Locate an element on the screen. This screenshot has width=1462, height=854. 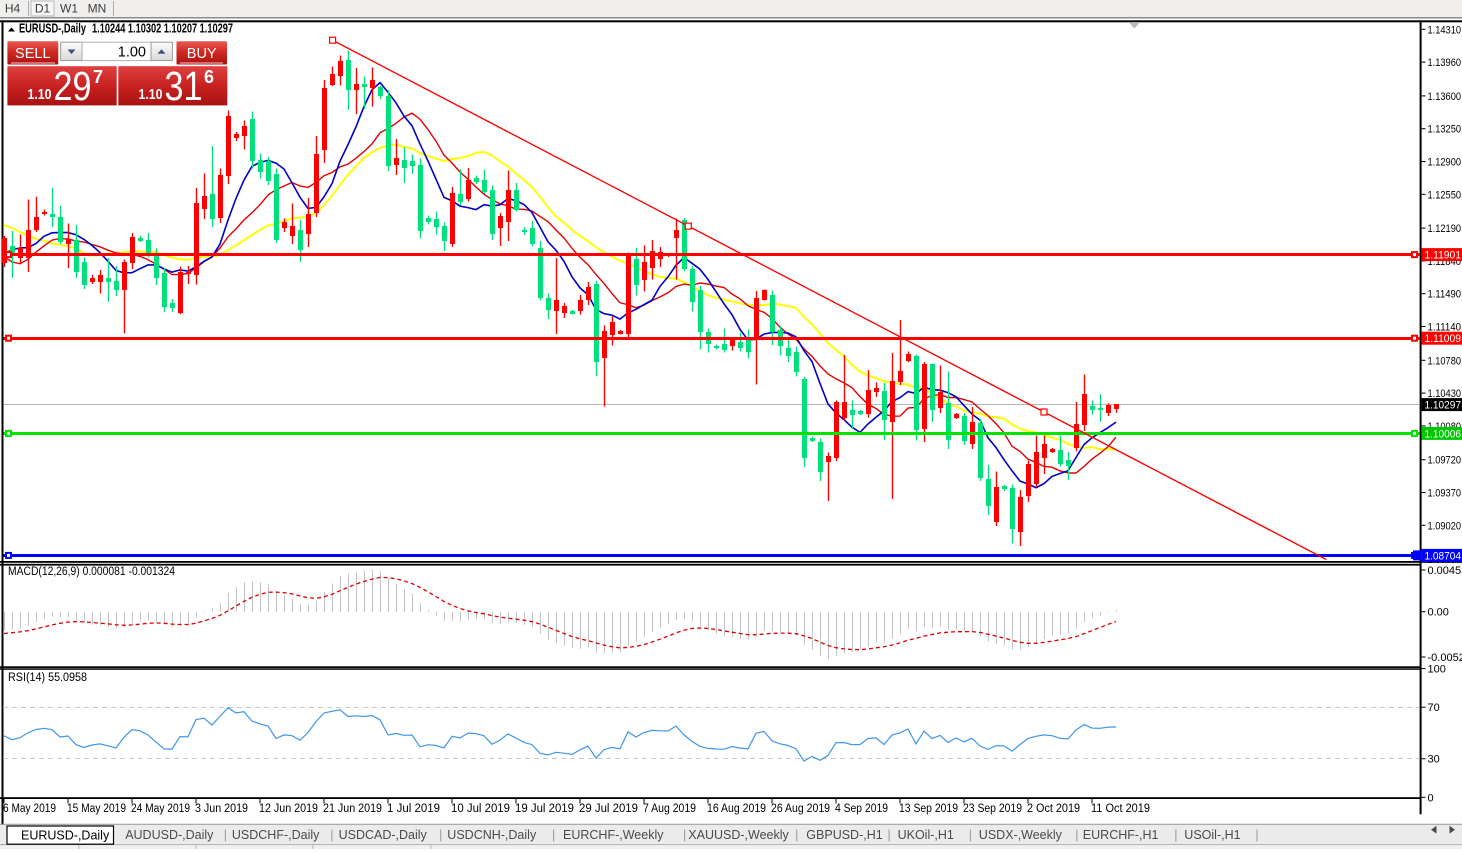
svg-text: 0.004536 is located at coordinates (1445, 571).